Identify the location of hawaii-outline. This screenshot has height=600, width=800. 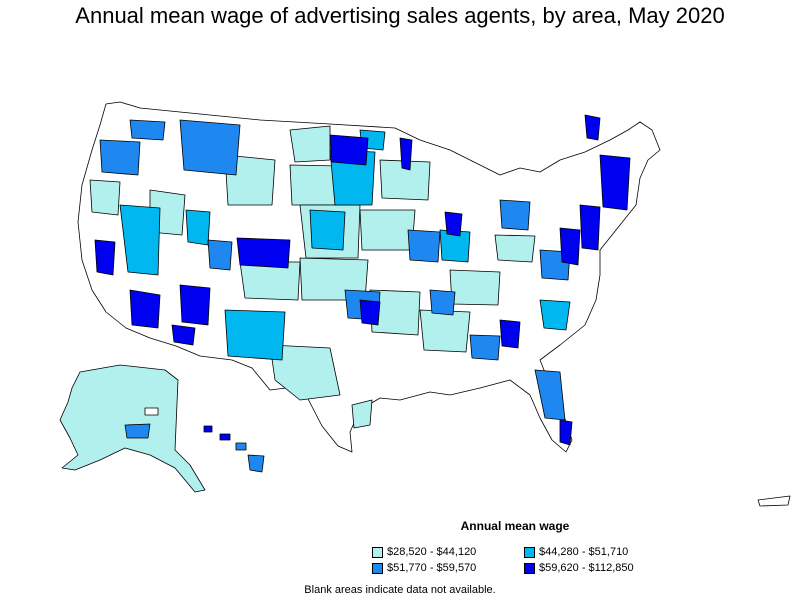
(208, 429).